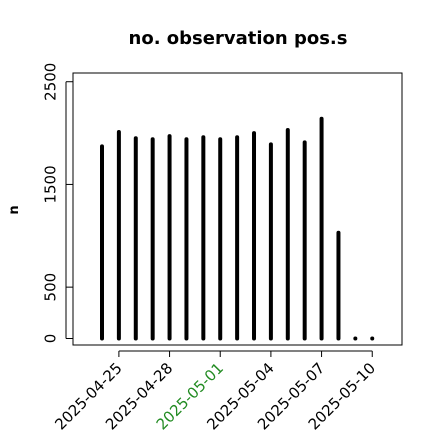  I want to click on y-tick-label: 2500, so click(51, 82).